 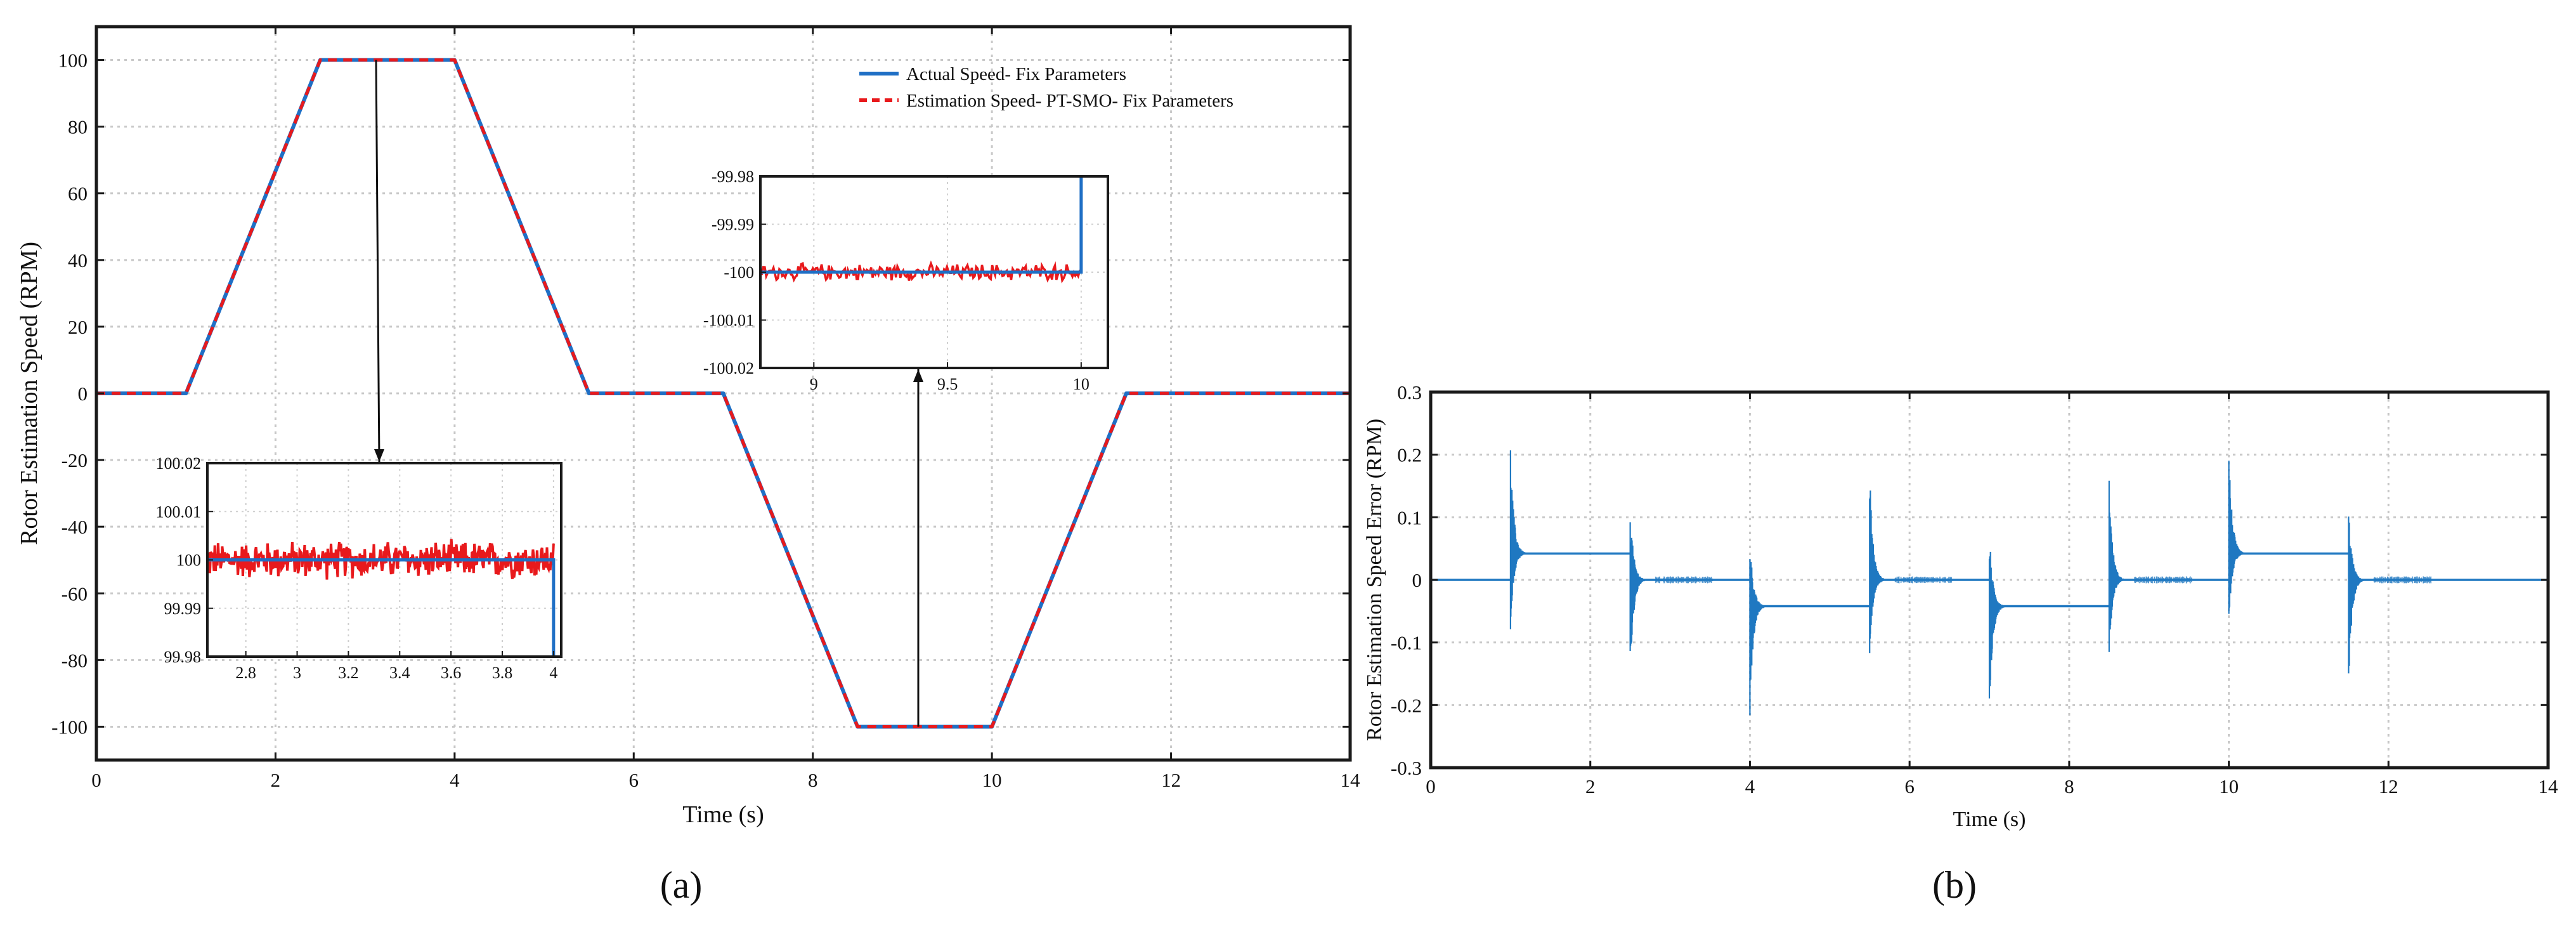 What do you see at coordinates (733, 176) in the screenshot?
I see `inset-y-tick-label: -99.98` at bounding box center [733, 176].